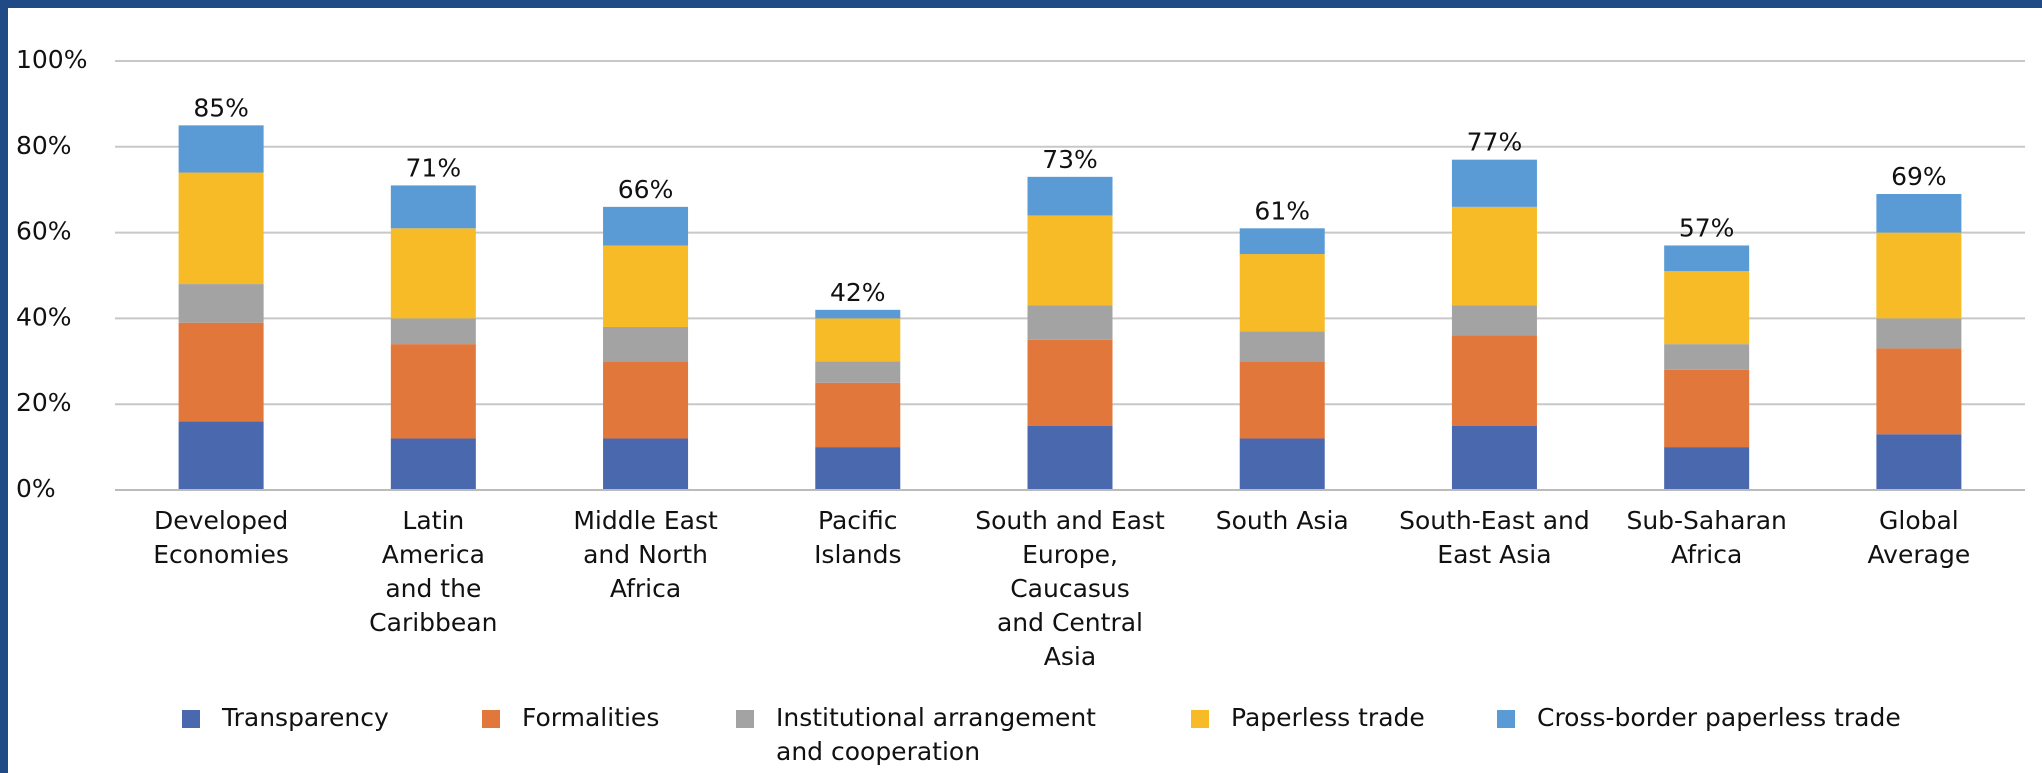 The height and width of the screenshot is (773, 2042). What do you see at coordinates (590, 717) in the screenshot?
I see `legend-label: Formalities` at bounding box center [590, 717].